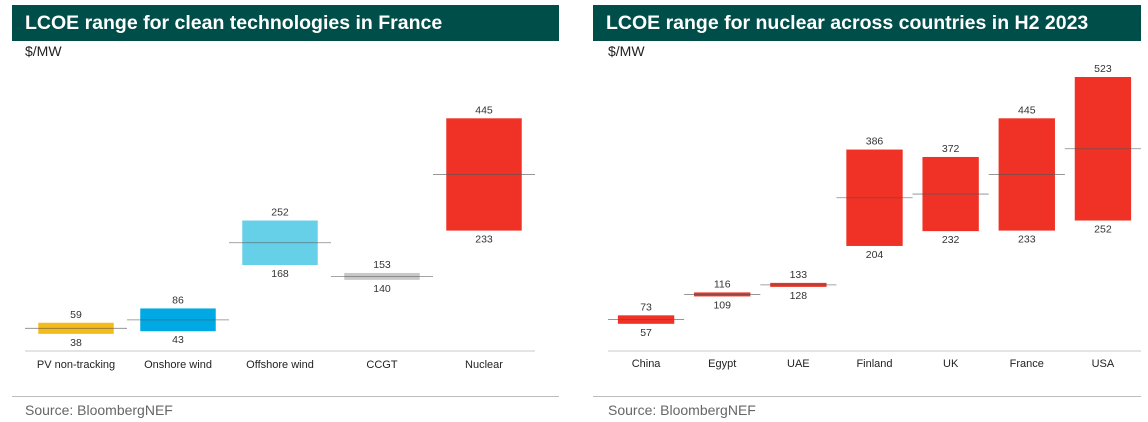 This screenshot has width=1148, height=422. What do you see at coordinates (76, 365) in the screenshot?
I see `category-label-pv-non-tracking: PV non-tracking` at bounding box center [76, 365].